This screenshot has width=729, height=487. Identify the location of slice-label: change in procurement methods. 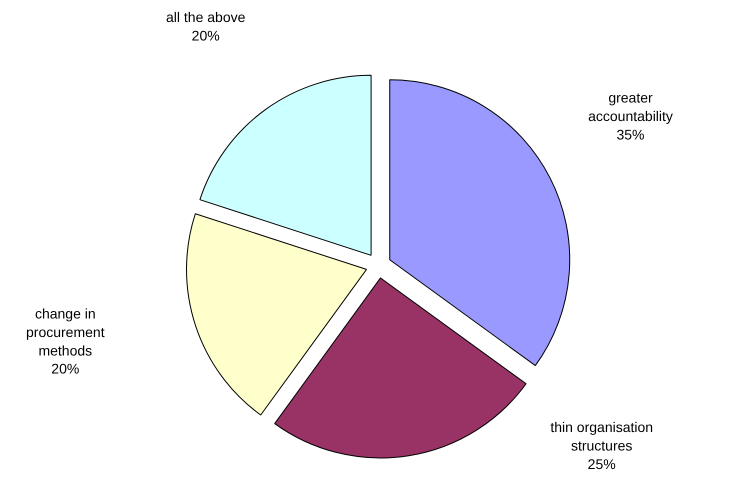
(65, 332).